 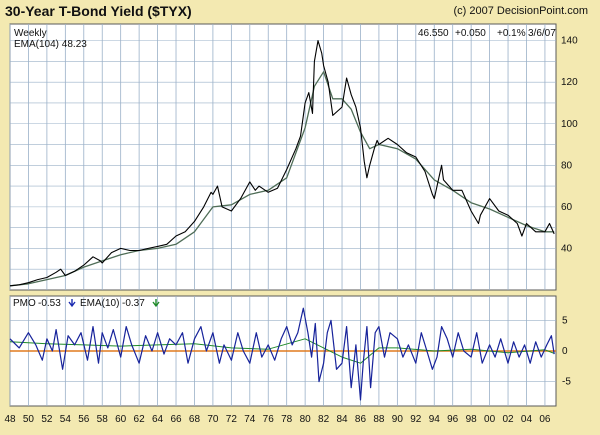 What do you see at coordinates (269, 419) in the screenshot?
I see `x-tick-label: 76` at bounding box center [269, 419].